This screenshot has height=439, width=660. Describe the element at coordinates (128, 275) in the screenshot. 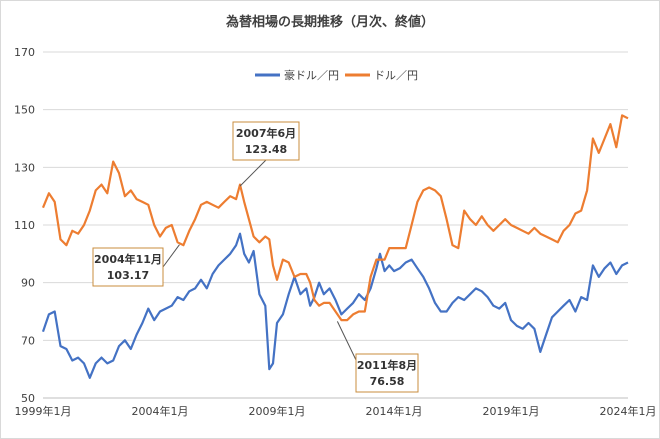

I see `callout-value: 103.17` at that location.